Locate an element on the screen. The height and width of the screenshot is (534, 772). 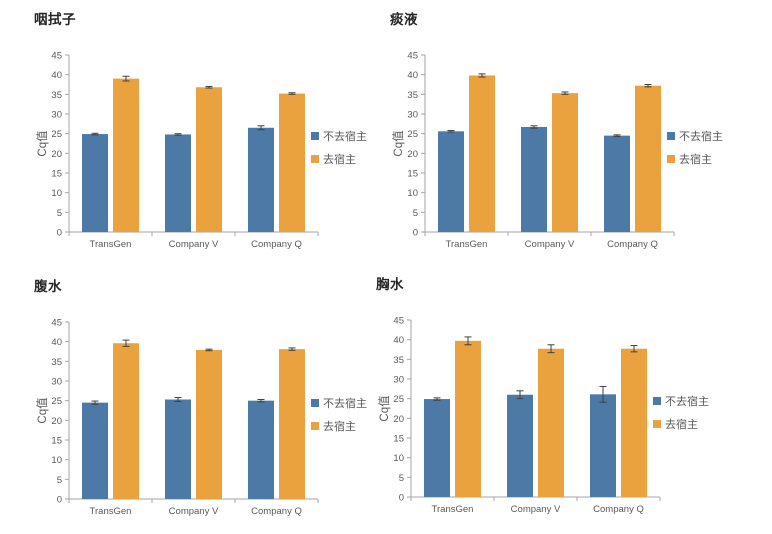
chart-title: 腹水 is located at coordinates (48, 286).